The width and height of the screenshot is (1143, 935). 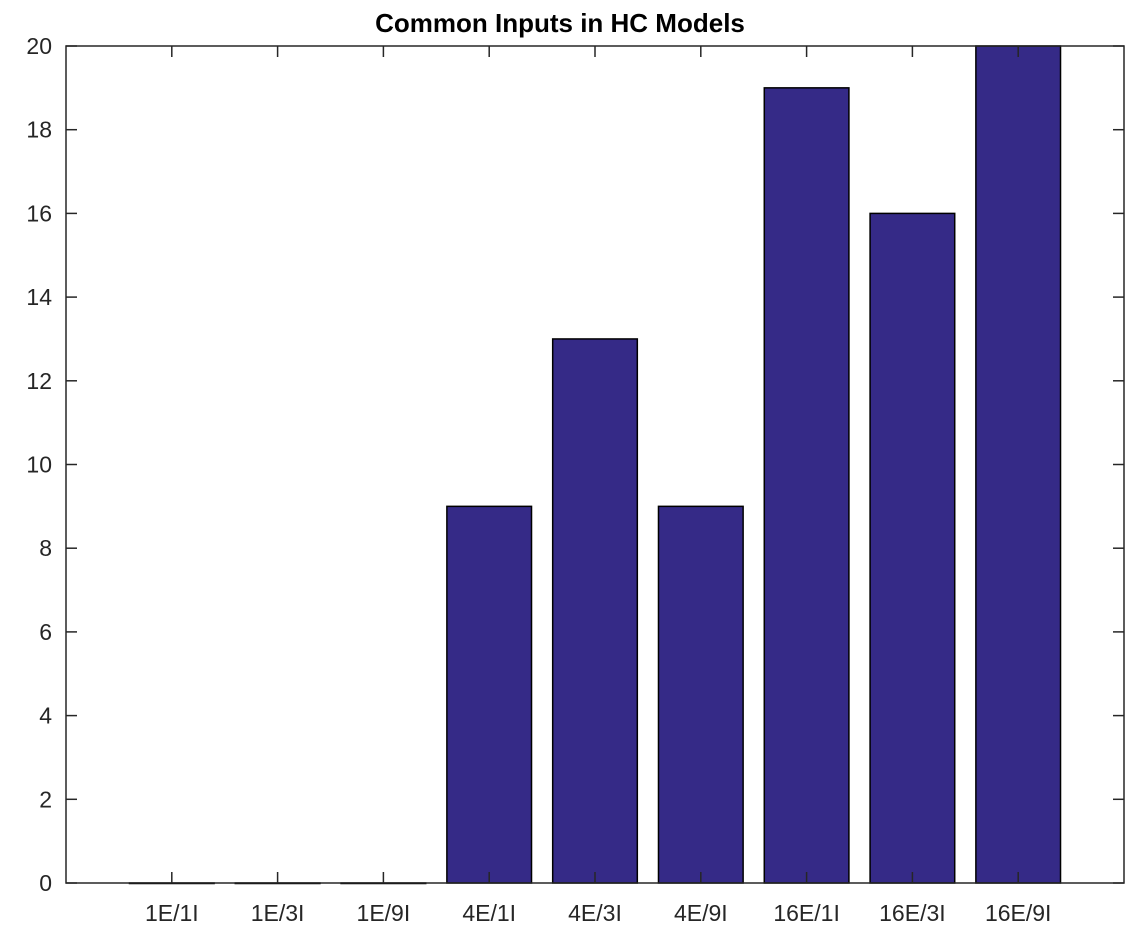 What do you see at coordinates (1018, 913) in the screenshot?
I see `x-tick-label: 16E/9I` at bounding box center [1018, 913].